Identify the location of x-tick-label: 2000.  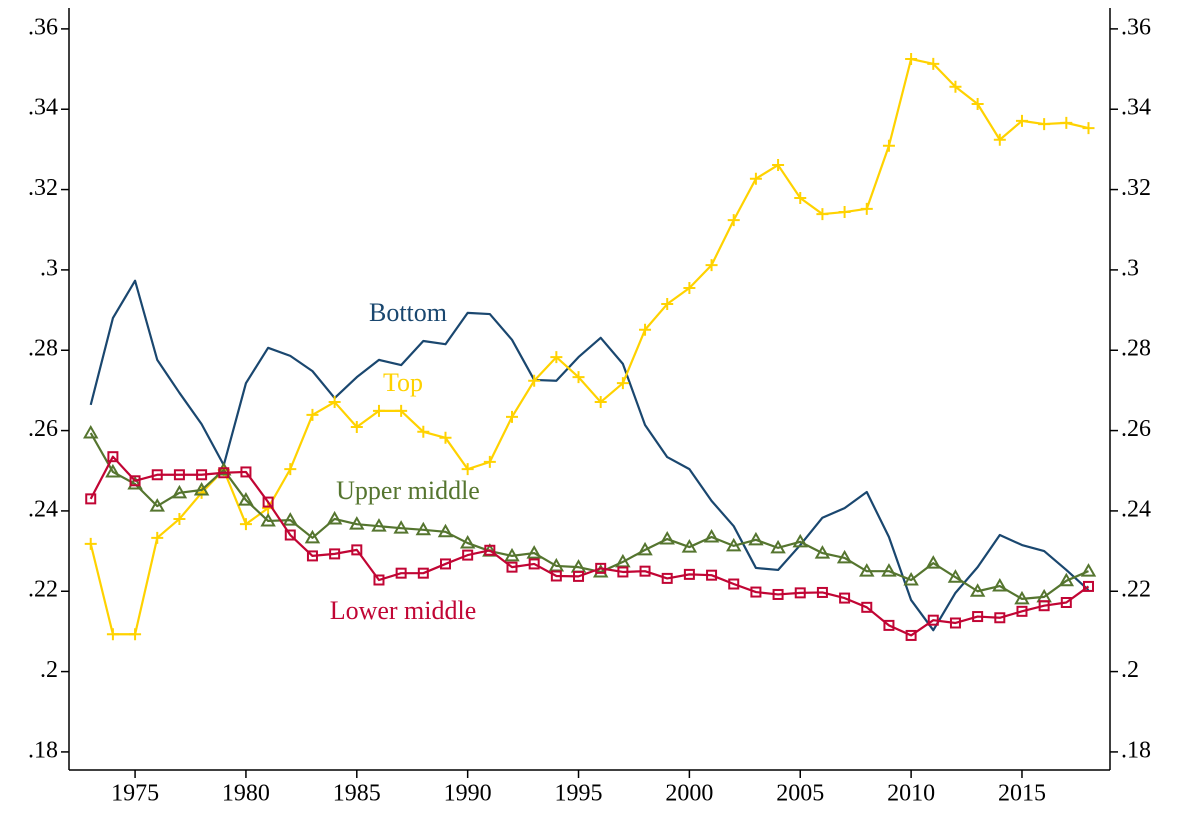
(689, 794).